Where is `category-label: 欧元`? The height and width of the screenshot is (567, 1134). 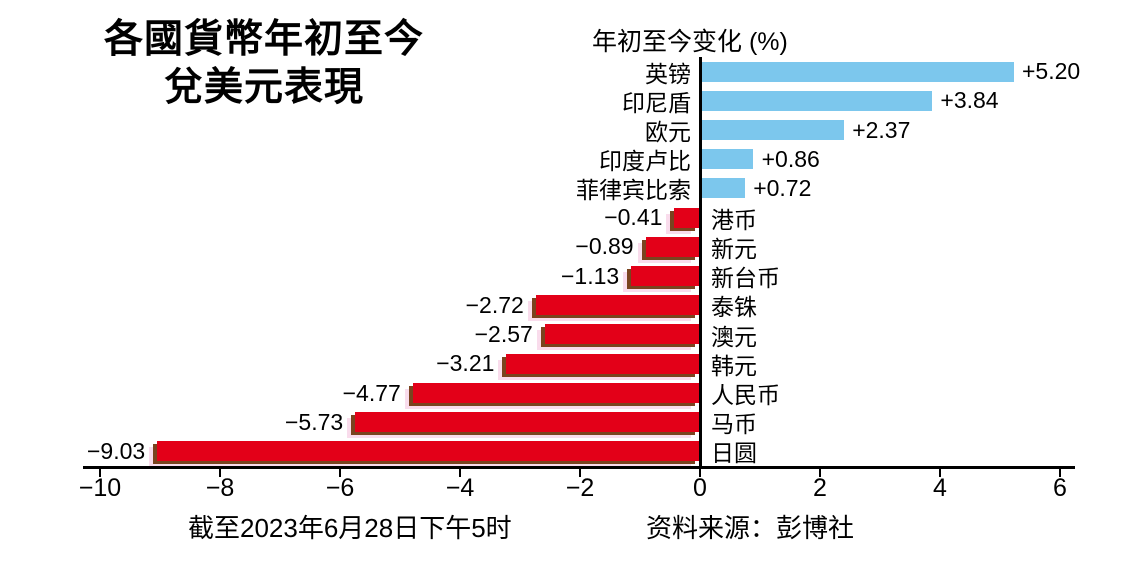 category-label: 欧元 is located at coordinates (668, 132).